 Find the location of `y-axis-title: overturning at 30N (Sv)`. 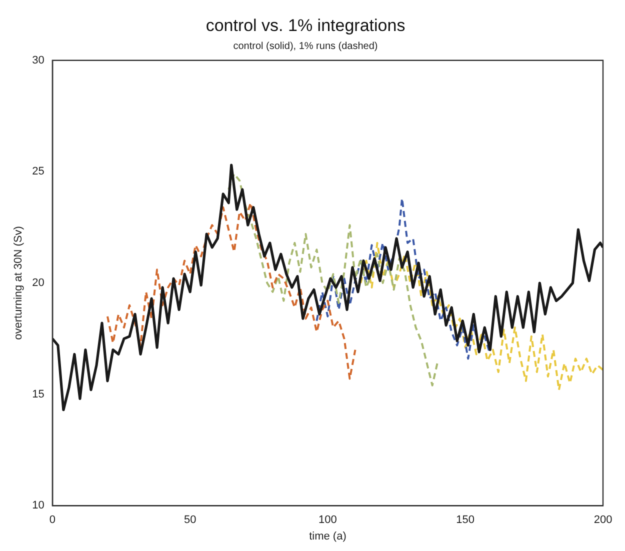

y-axis-title: overturning at 30N (Sv) is located at coordinates (18, 283).